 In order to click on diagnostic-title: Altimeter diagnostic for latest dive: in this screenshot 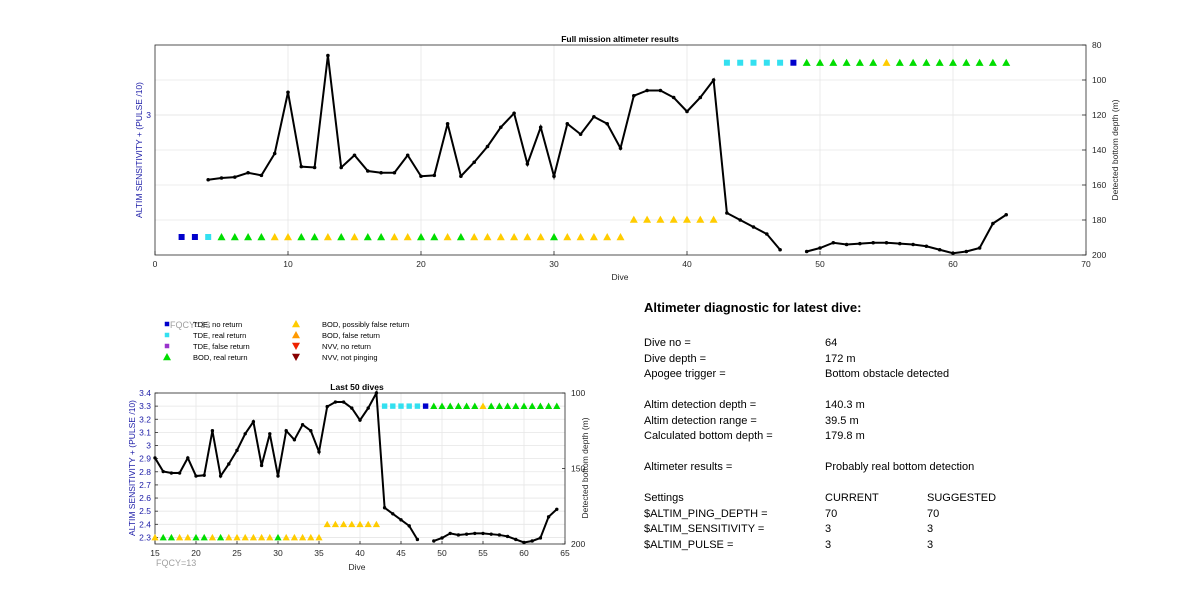, I will do `click(753, 307)`.